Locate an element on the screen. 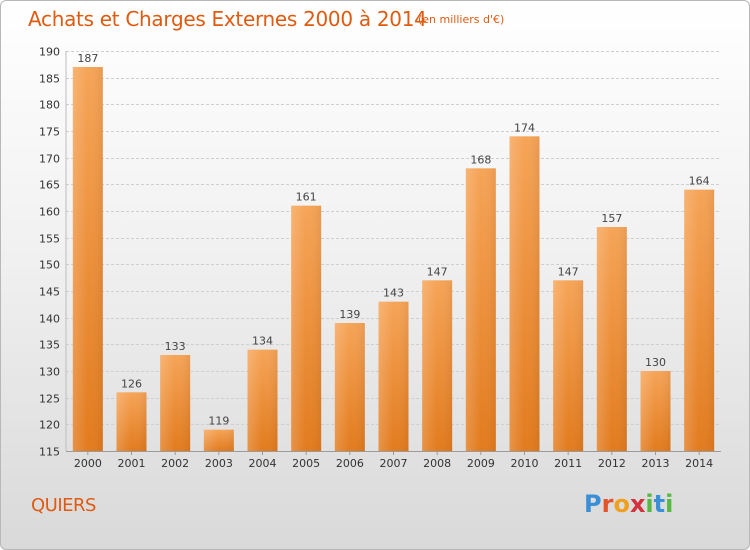 This screenshot has width=750, height=550. y-tick-label: 120 is located at coordinates (49, 425).